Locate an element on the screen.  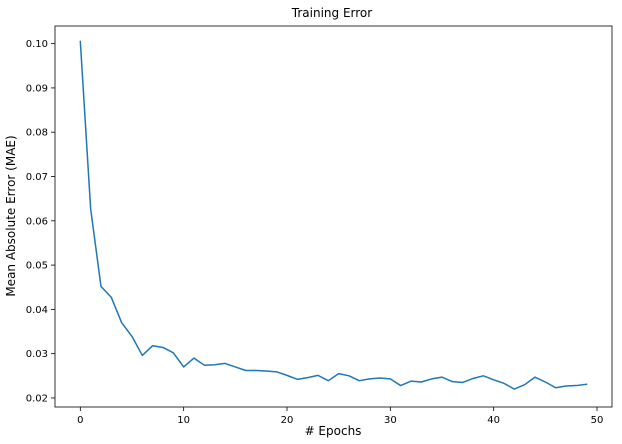
y-tick-label: 0.02 is located at coordinates (37, 398).